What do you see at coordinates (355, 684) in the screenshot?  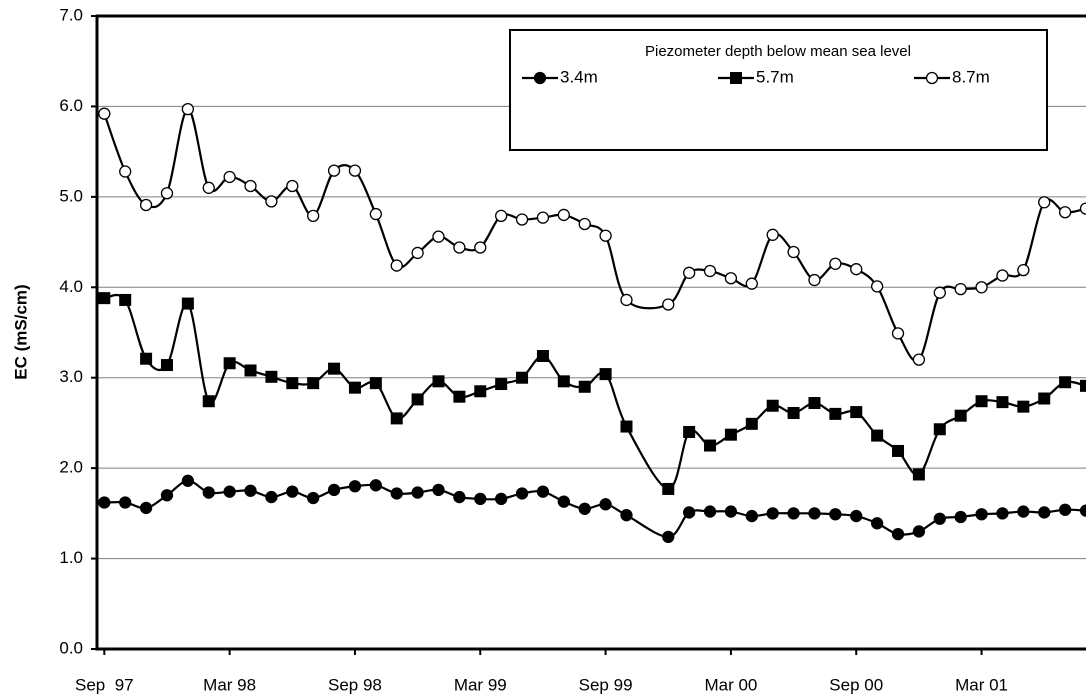 I see `x-tick-label: Sep 98` at bounding box center [355, 684].